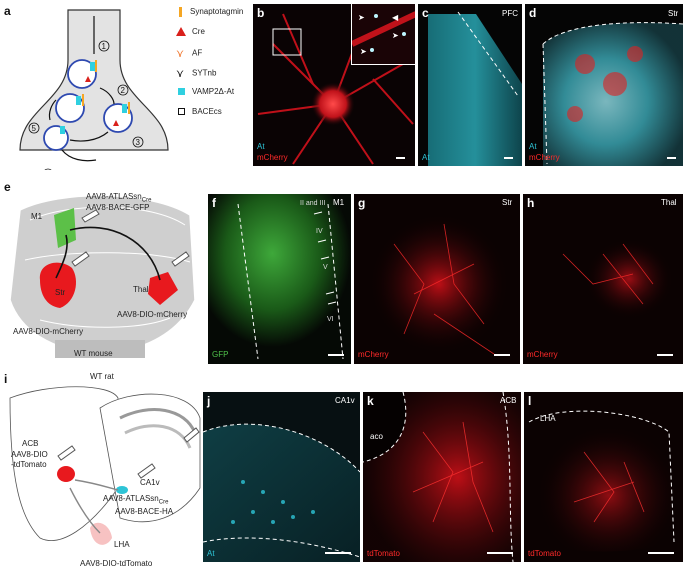  I want to click on region-label-pfc: PFC, so click(510, 13).